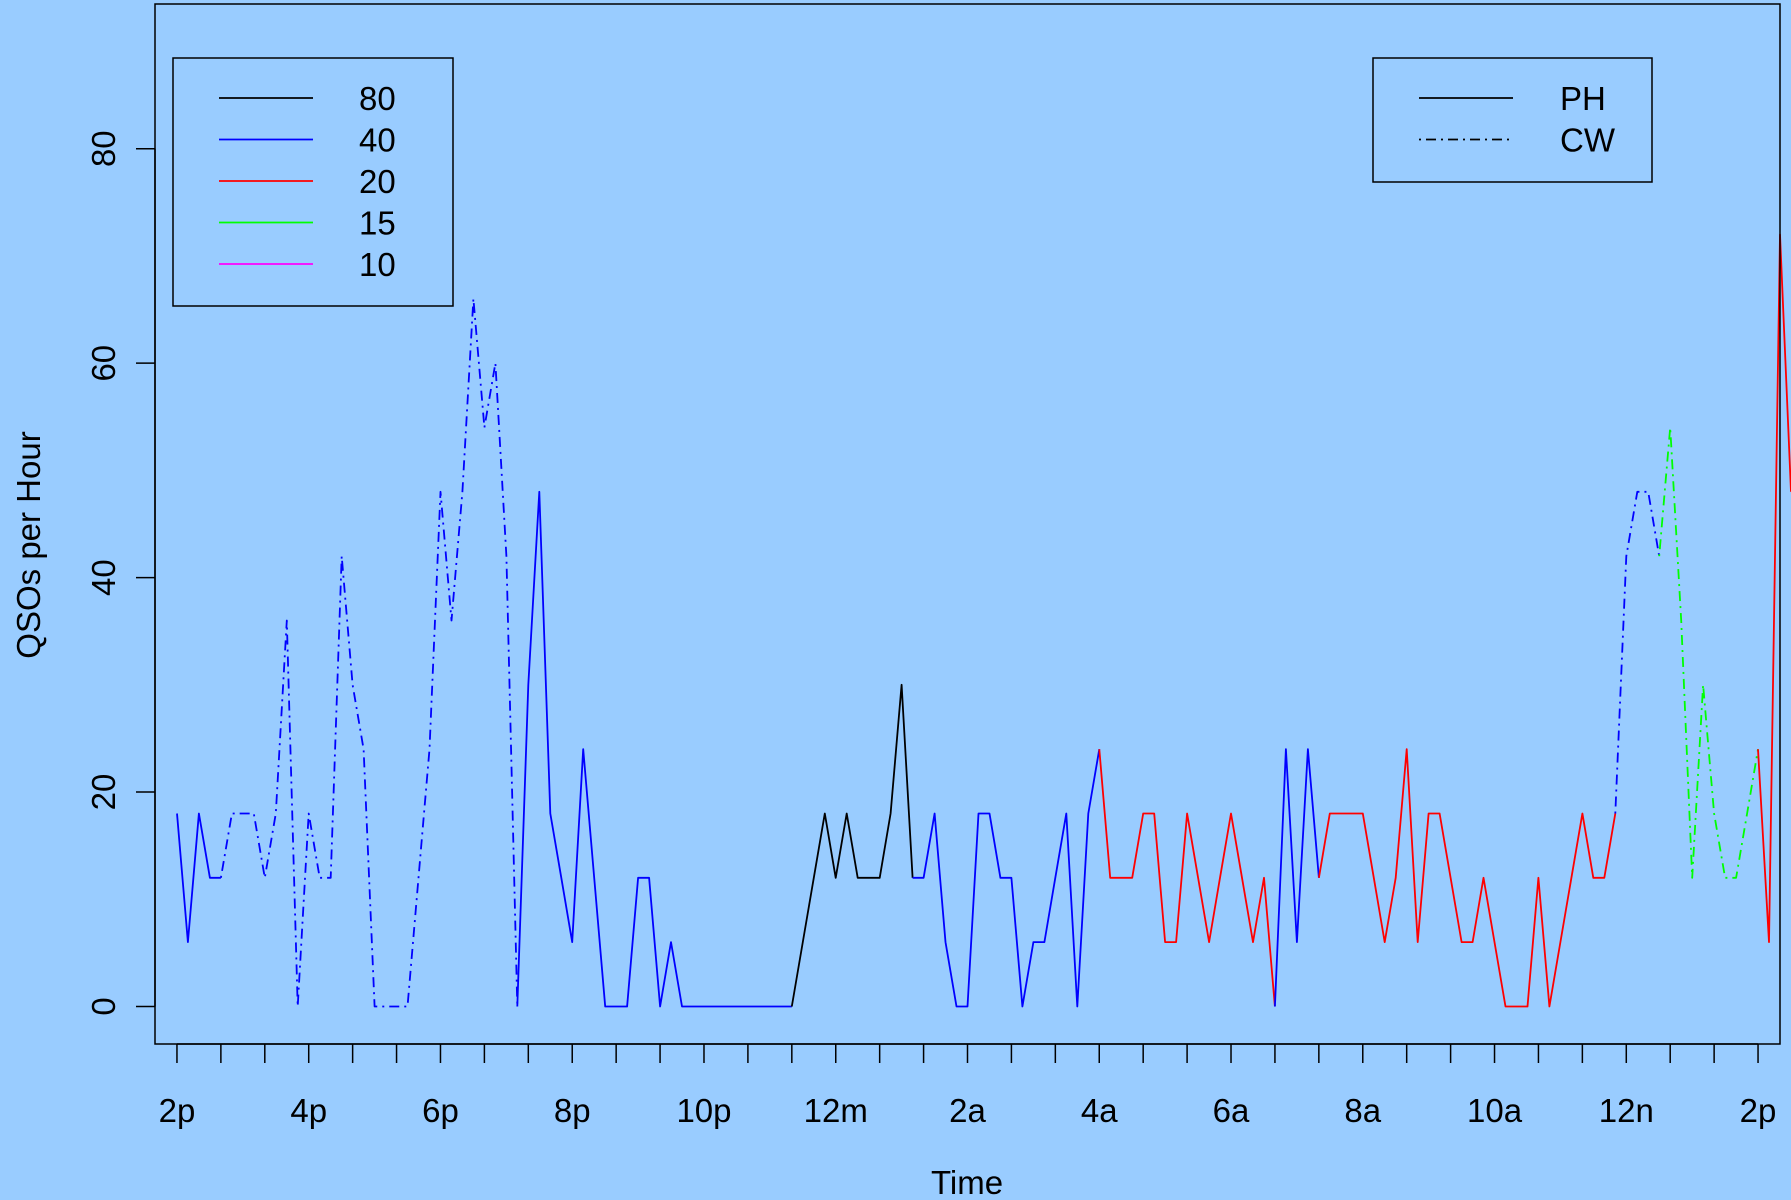  I want to click on x-tick-label: 8p, so click(572, 1110).